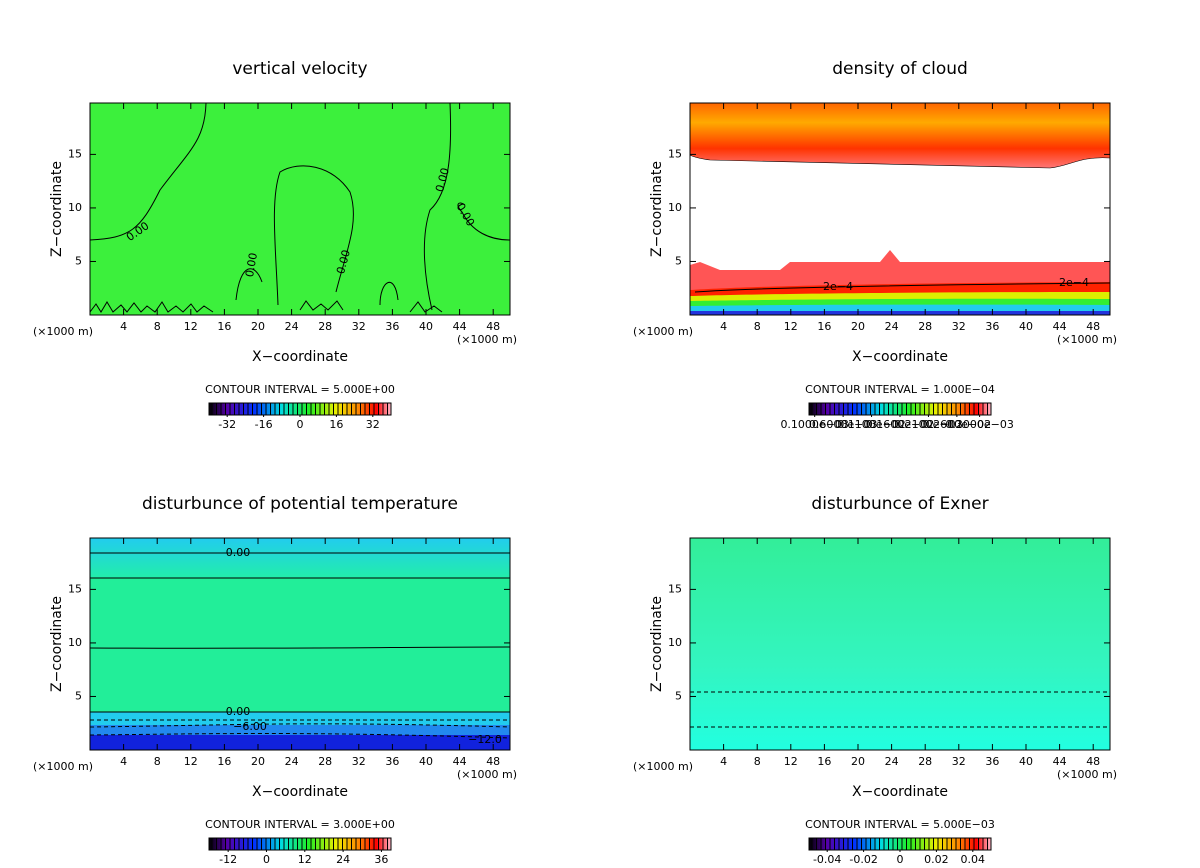 The height and width of the screenshot is (868, 1200). Describe the element at coordinates (979, 424) in the screenshot. I see `colorbar-tick-label: 0.3000e−03` at that location.